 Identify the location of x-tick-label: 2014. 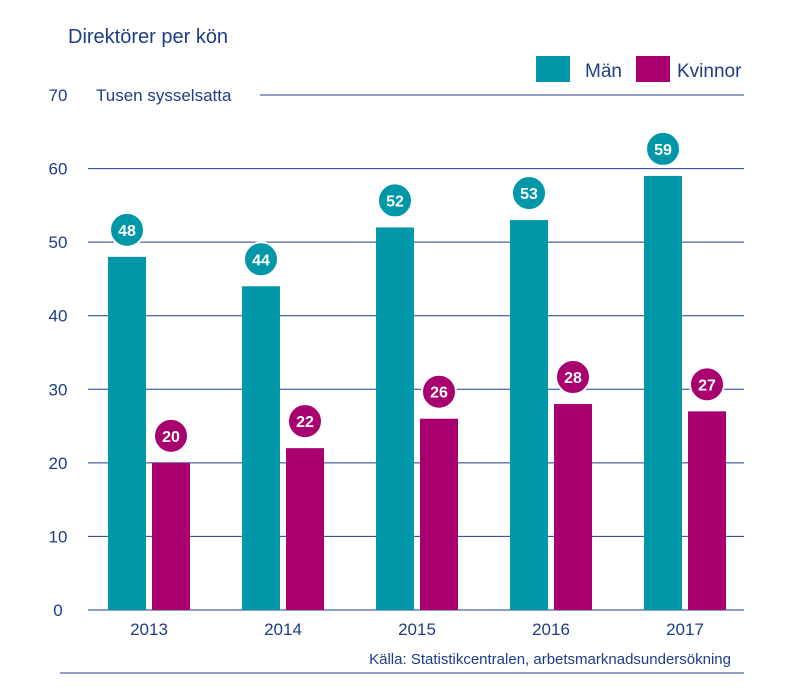
(283, 629).